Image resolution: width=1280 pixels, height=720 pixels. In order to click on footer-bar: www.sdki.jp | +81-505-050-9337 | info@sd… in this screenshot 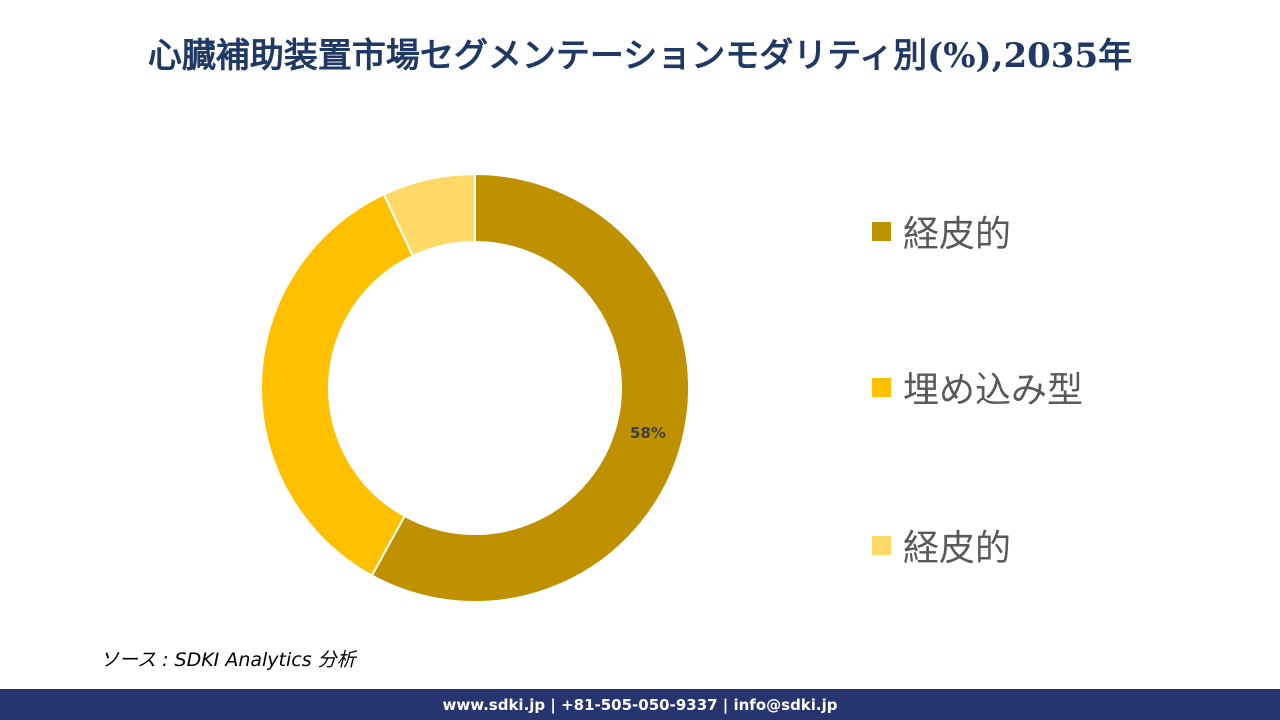, I will do `click(640, 704)`.